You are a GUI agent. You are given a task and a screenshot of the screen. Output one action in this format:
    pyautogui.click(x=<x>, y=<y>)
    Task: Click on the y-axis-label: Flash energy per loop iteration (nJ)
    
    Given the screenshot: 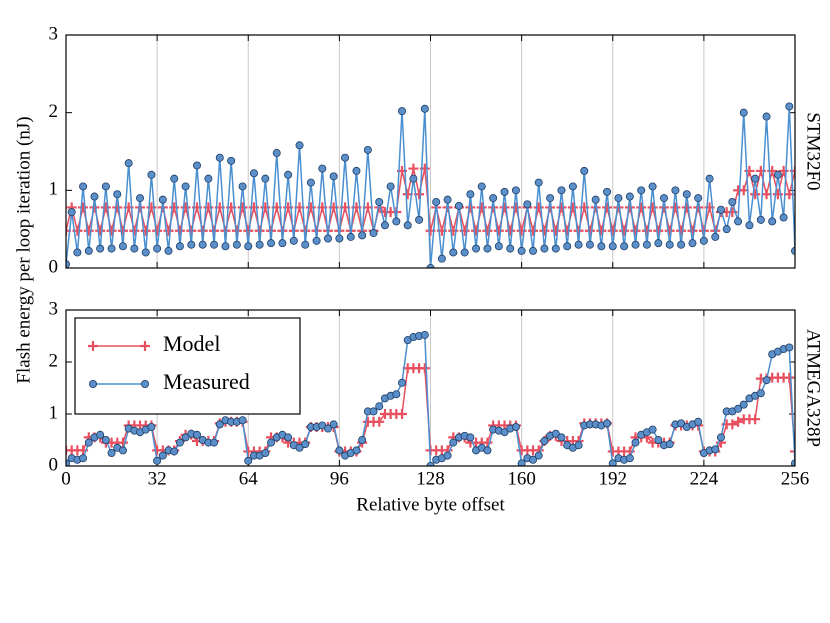 What is the action you would take?
    pyautogui.click(x=23, y=249)
    